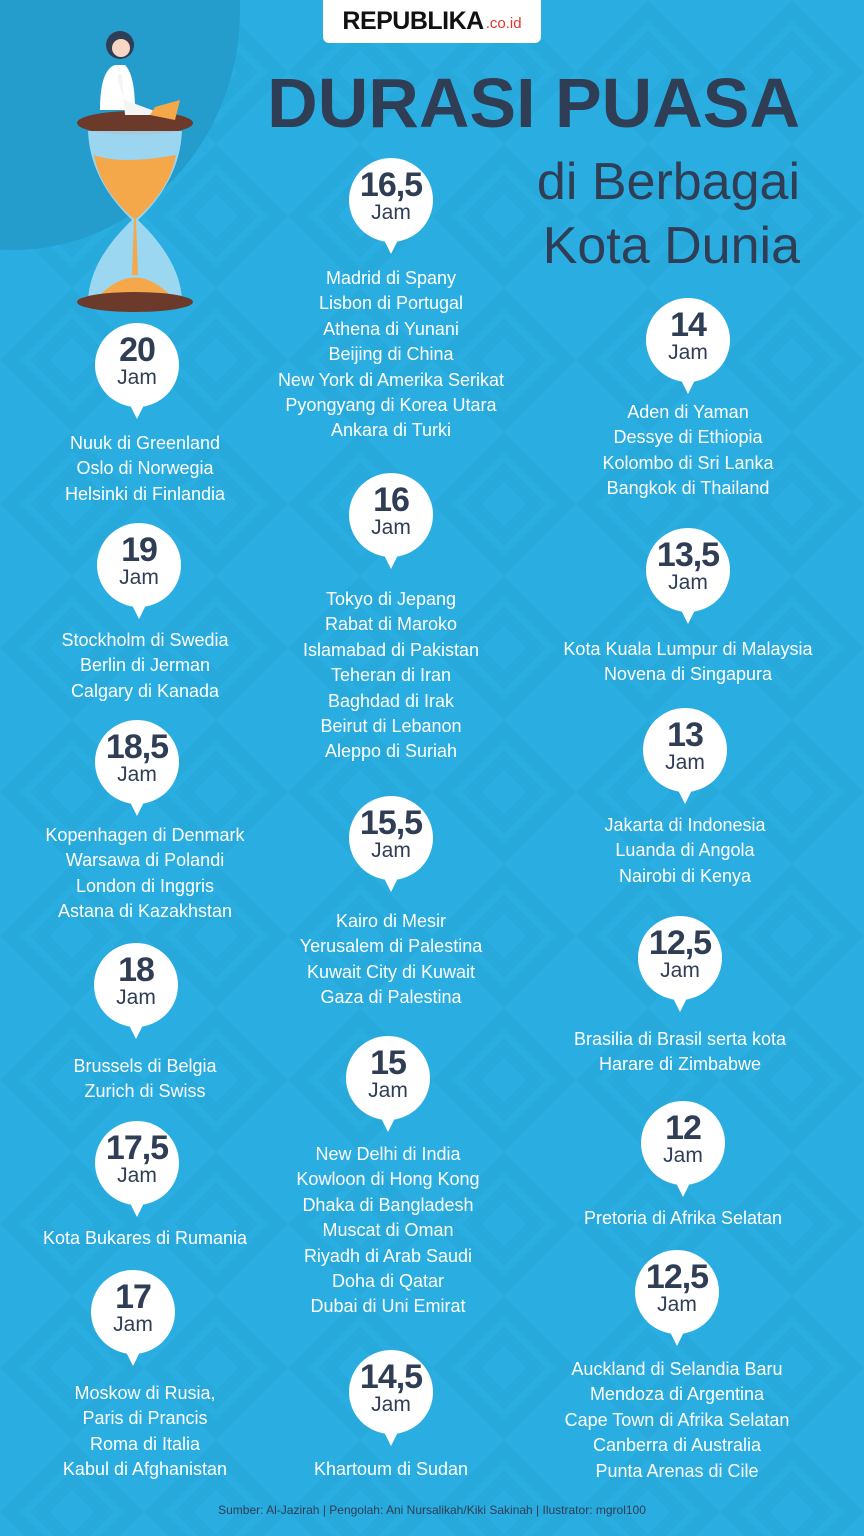 Image resolution: width=864 pixels, height=1536 pixels. Describe the element at coordinates (391, 649) in the screenshot. I see `city-item: Islamabad di Pakistan` at that location.